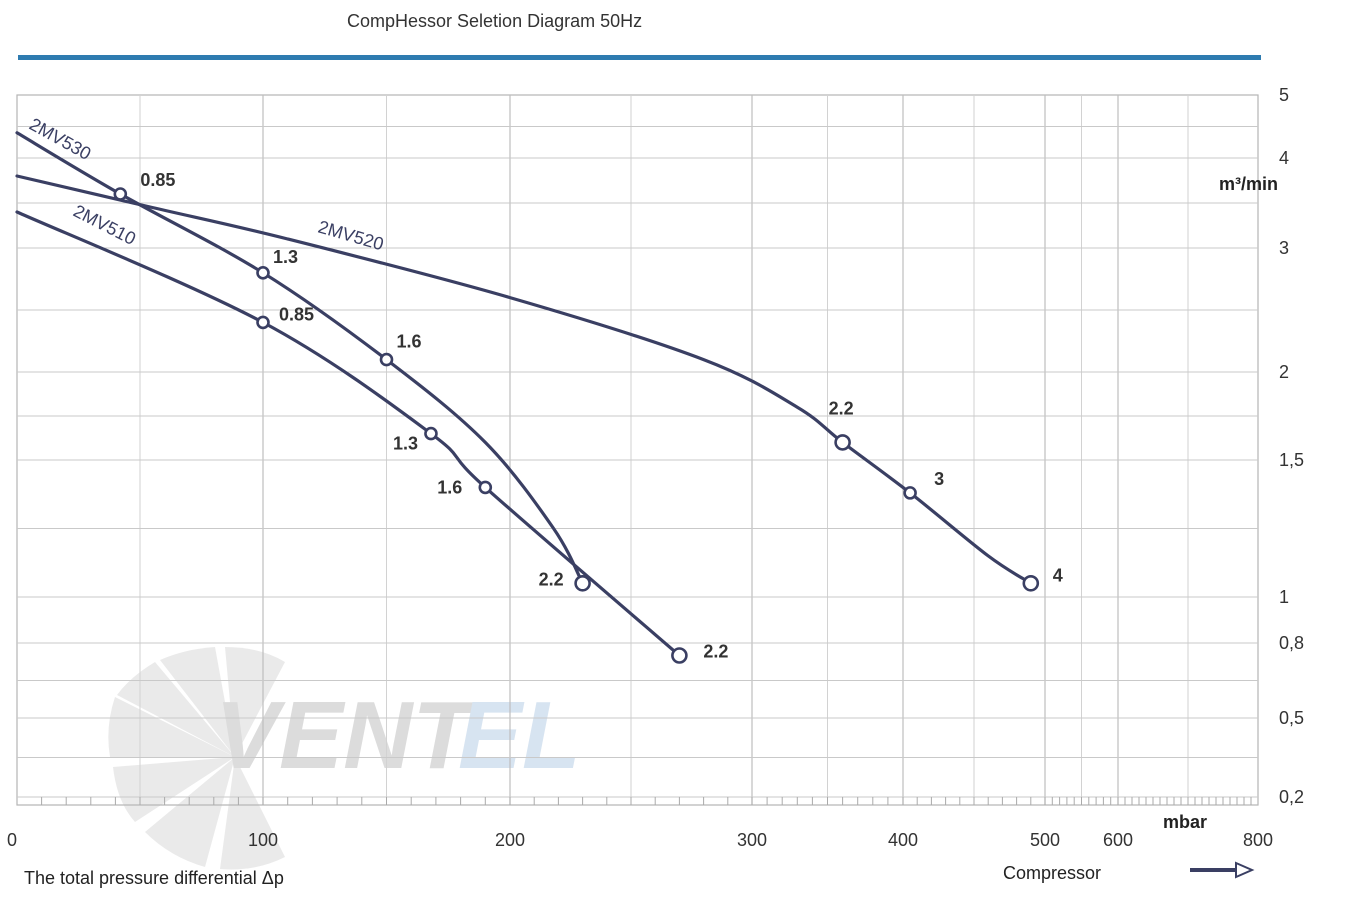 The width and height of the screenshot is (1346, 915). I want to click on y-tick-label: 1,5, so click(1291, 460).